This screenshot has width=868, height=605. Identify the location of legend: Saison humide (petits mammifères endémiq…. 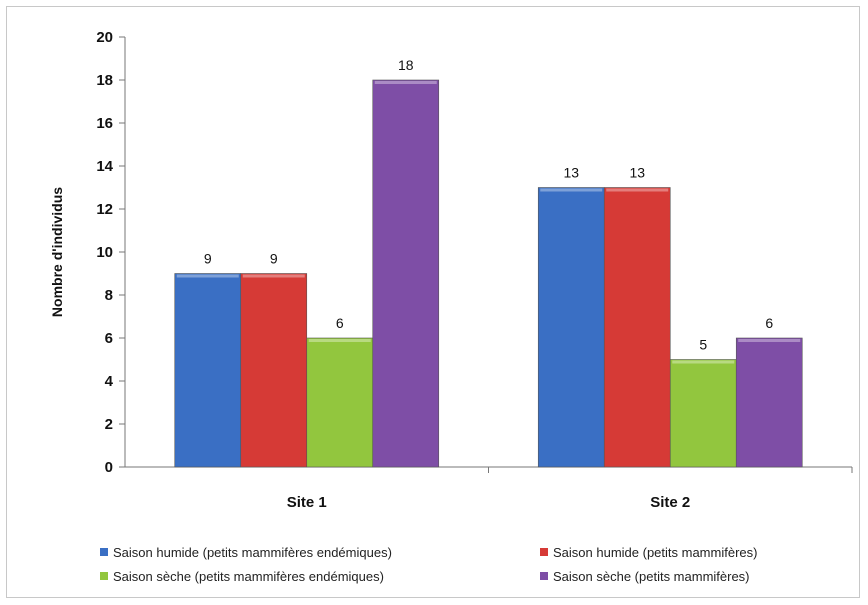
(480, 564).